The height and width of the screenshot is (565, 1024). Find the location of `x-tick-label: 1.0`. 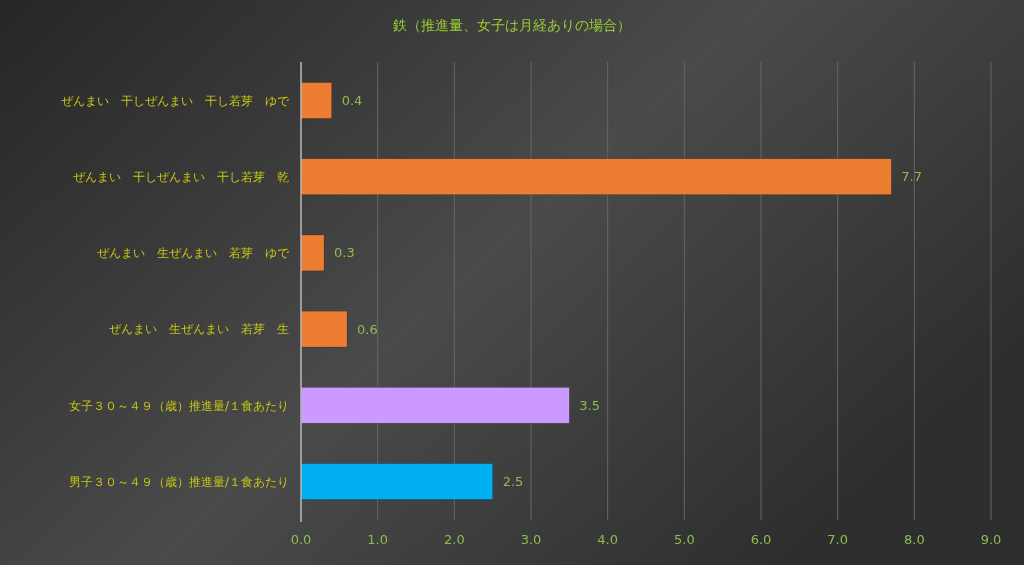

x-tick-label: 1.0 is located at coordinates (378, 539).